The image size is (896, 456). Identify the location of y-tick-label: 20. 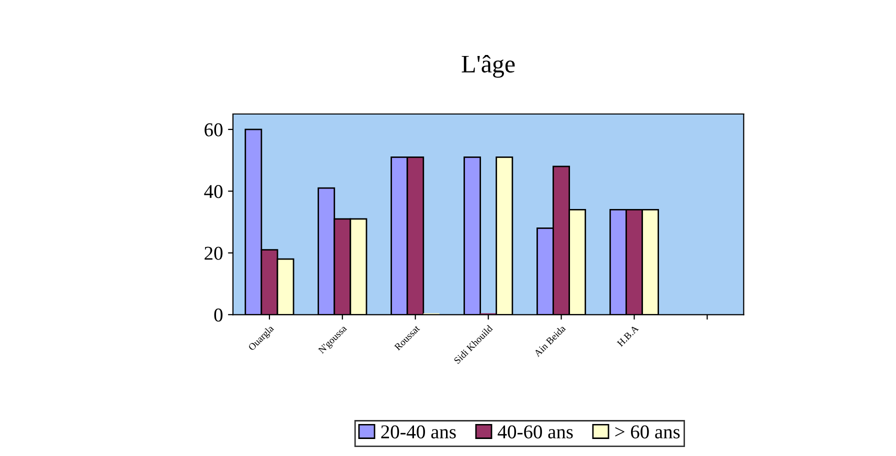
(213, 253).